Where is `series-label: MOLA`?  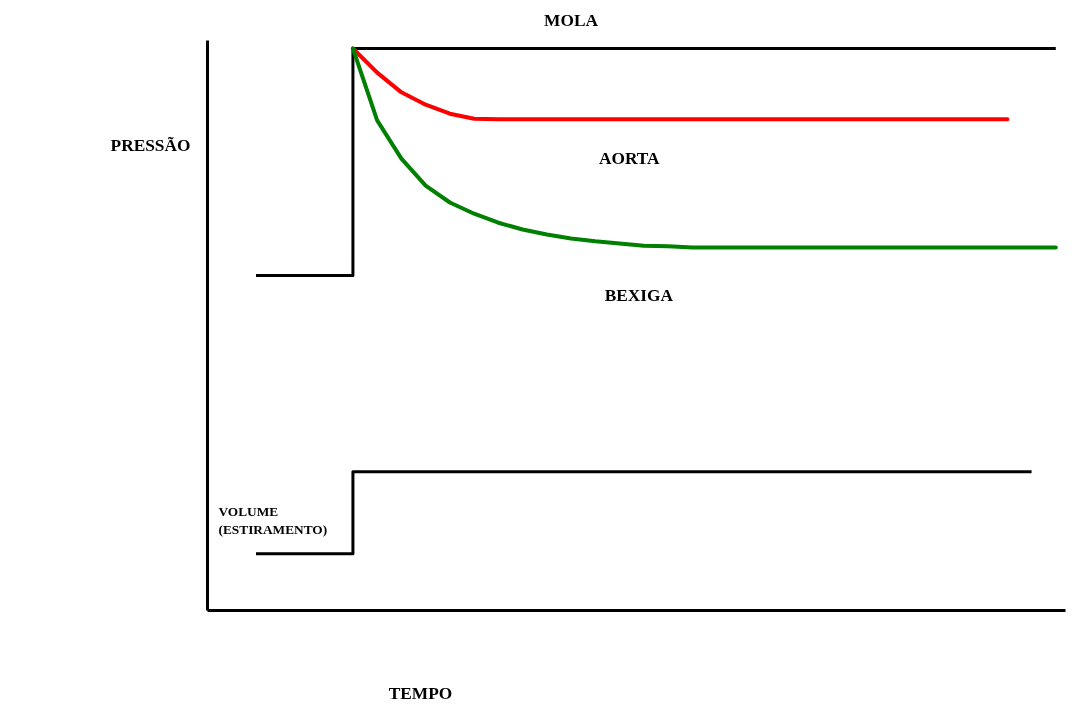
series-label: MOLA is located at coordinates (571, 20).